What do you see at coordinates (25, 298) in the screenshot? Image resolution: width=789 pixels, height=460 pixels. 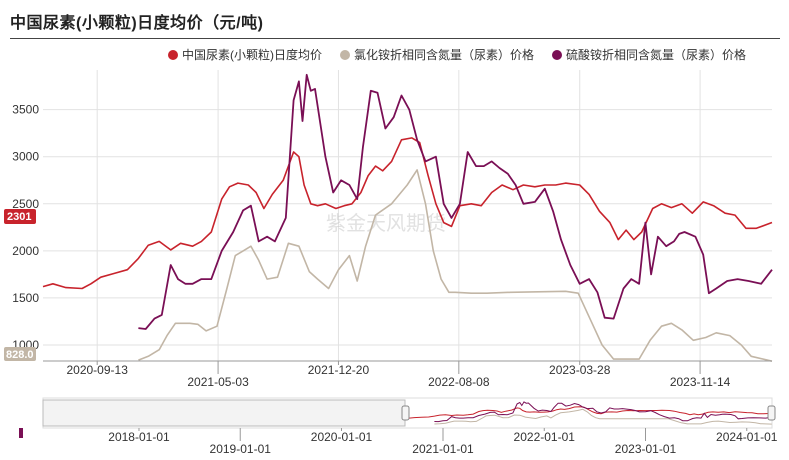 I see `y-tick-label: 1500` at bounding box center [25, 298].